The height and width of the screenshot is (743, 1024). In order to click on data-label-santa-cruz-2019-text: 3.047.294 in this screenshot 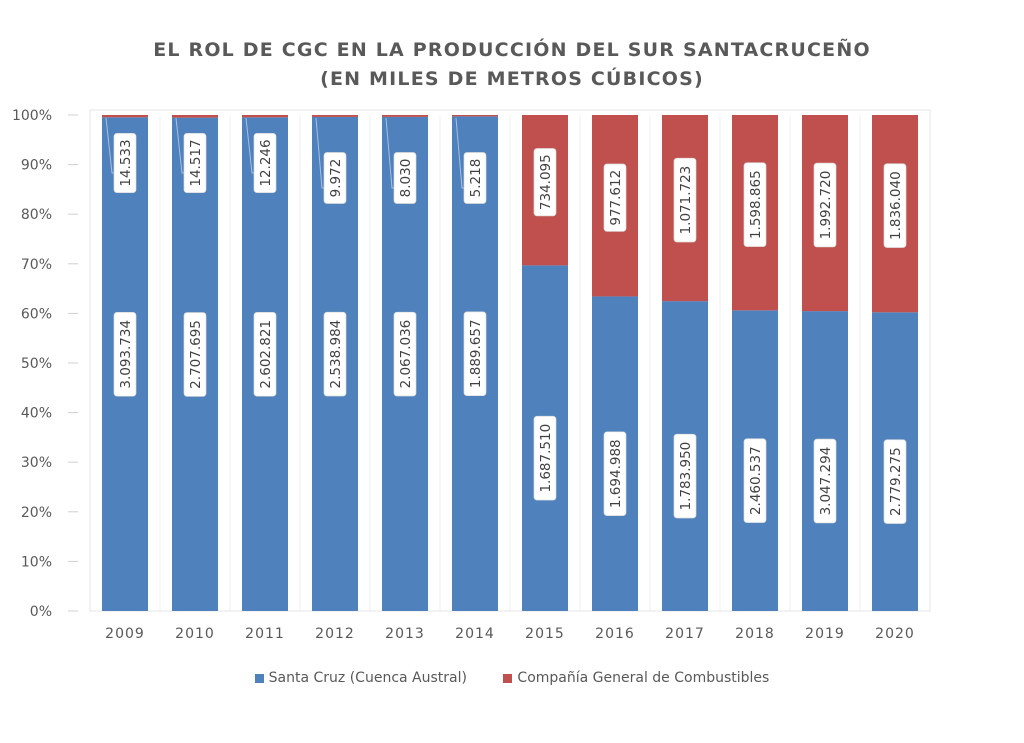, I will do `click(826, 481)`.